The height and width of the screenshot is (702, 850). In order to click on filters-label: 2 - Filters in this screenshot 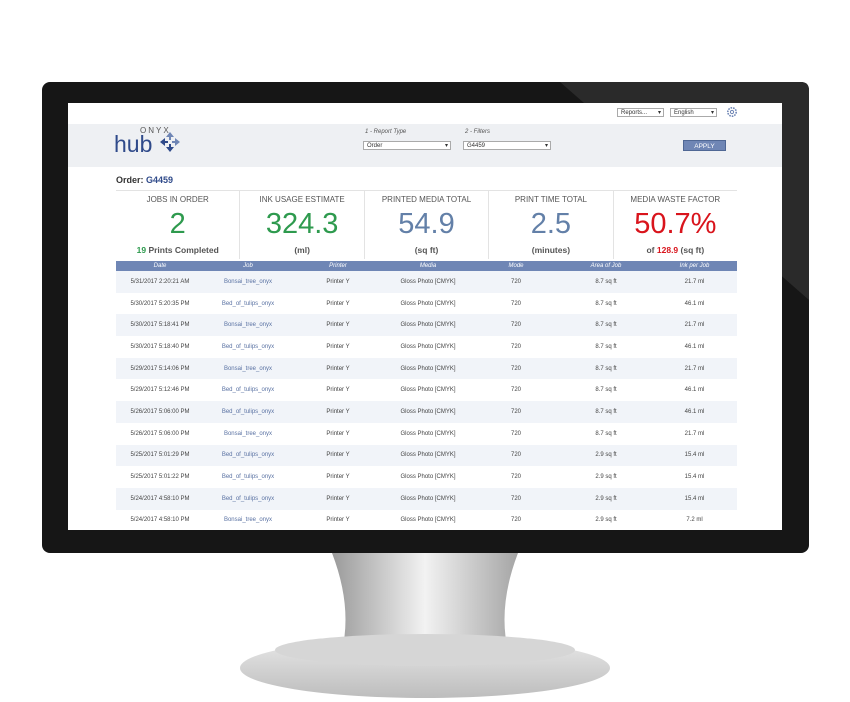, I will do `click(478, 132)`.